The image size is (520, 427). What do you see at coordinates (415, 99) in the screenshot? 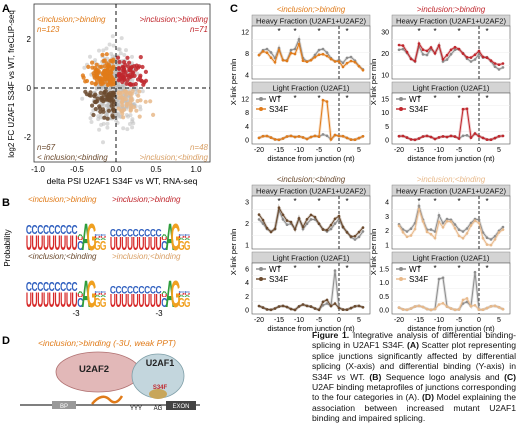
I see `legend-label: WT` at bounding box center [415, 99].